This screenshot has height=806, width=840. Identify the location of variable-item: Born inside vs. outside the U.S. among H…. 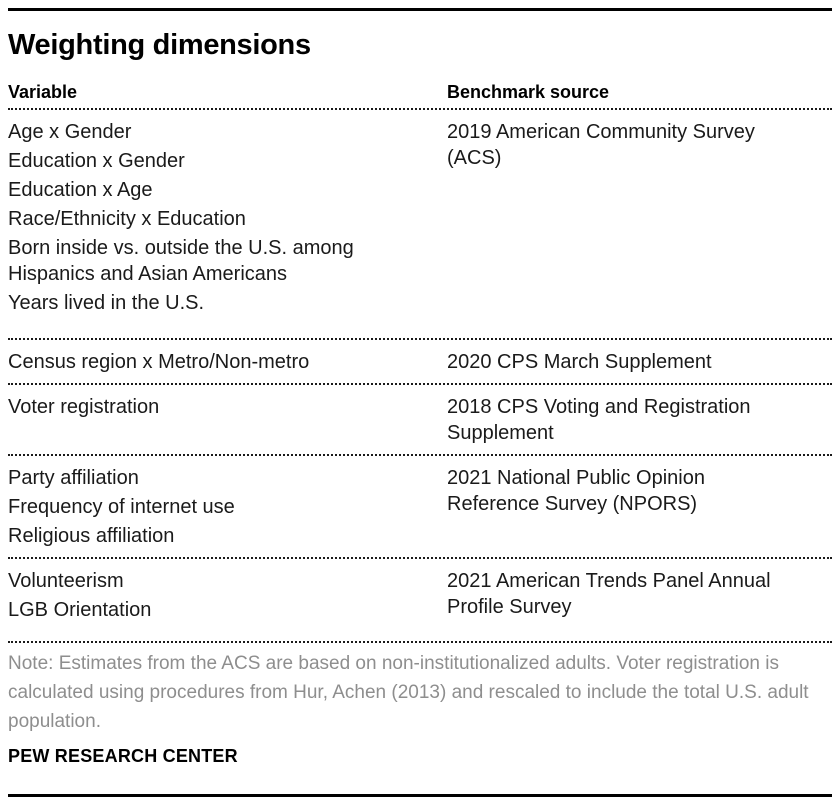
(181, 261).